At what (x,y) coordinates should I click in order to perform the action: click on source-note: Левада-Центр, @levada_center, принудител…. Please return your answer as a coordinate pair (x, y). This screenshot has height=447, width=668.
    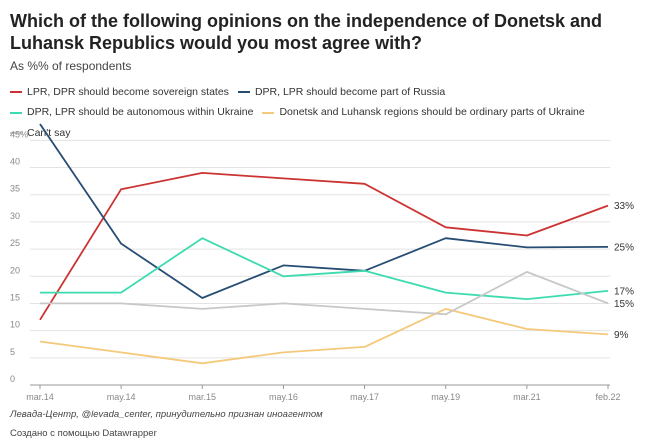
    Looking at the image, I should click on (166, 414).